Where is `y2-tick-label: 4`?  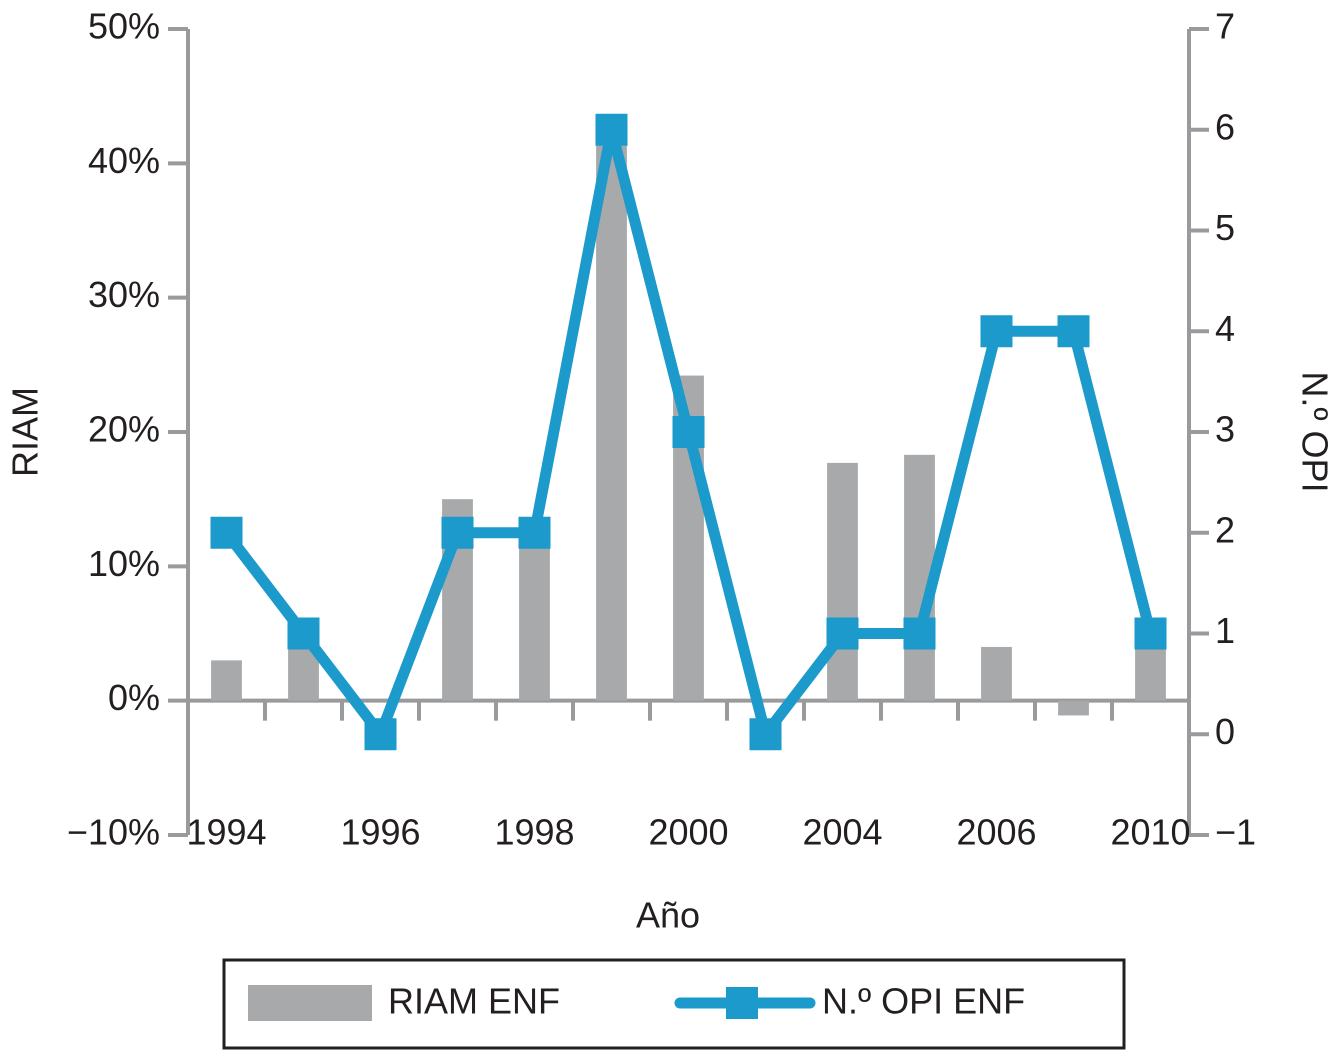 y2-tick-label: 4 is located at coordinates (1225, 328).